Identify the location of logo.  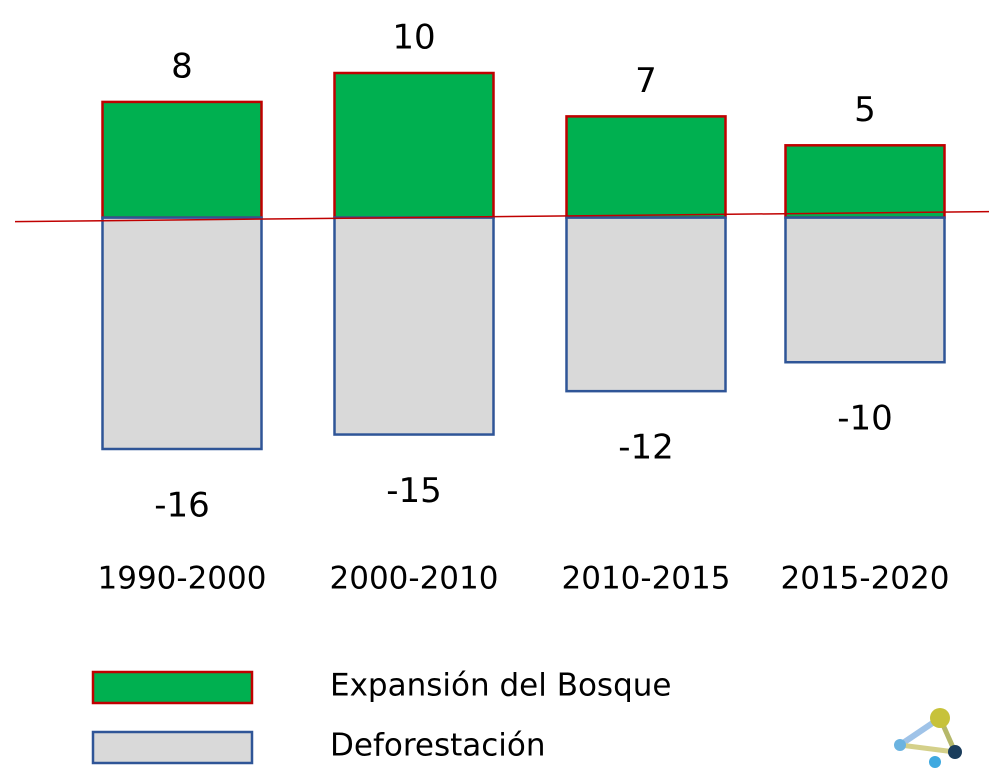
(928, 738).